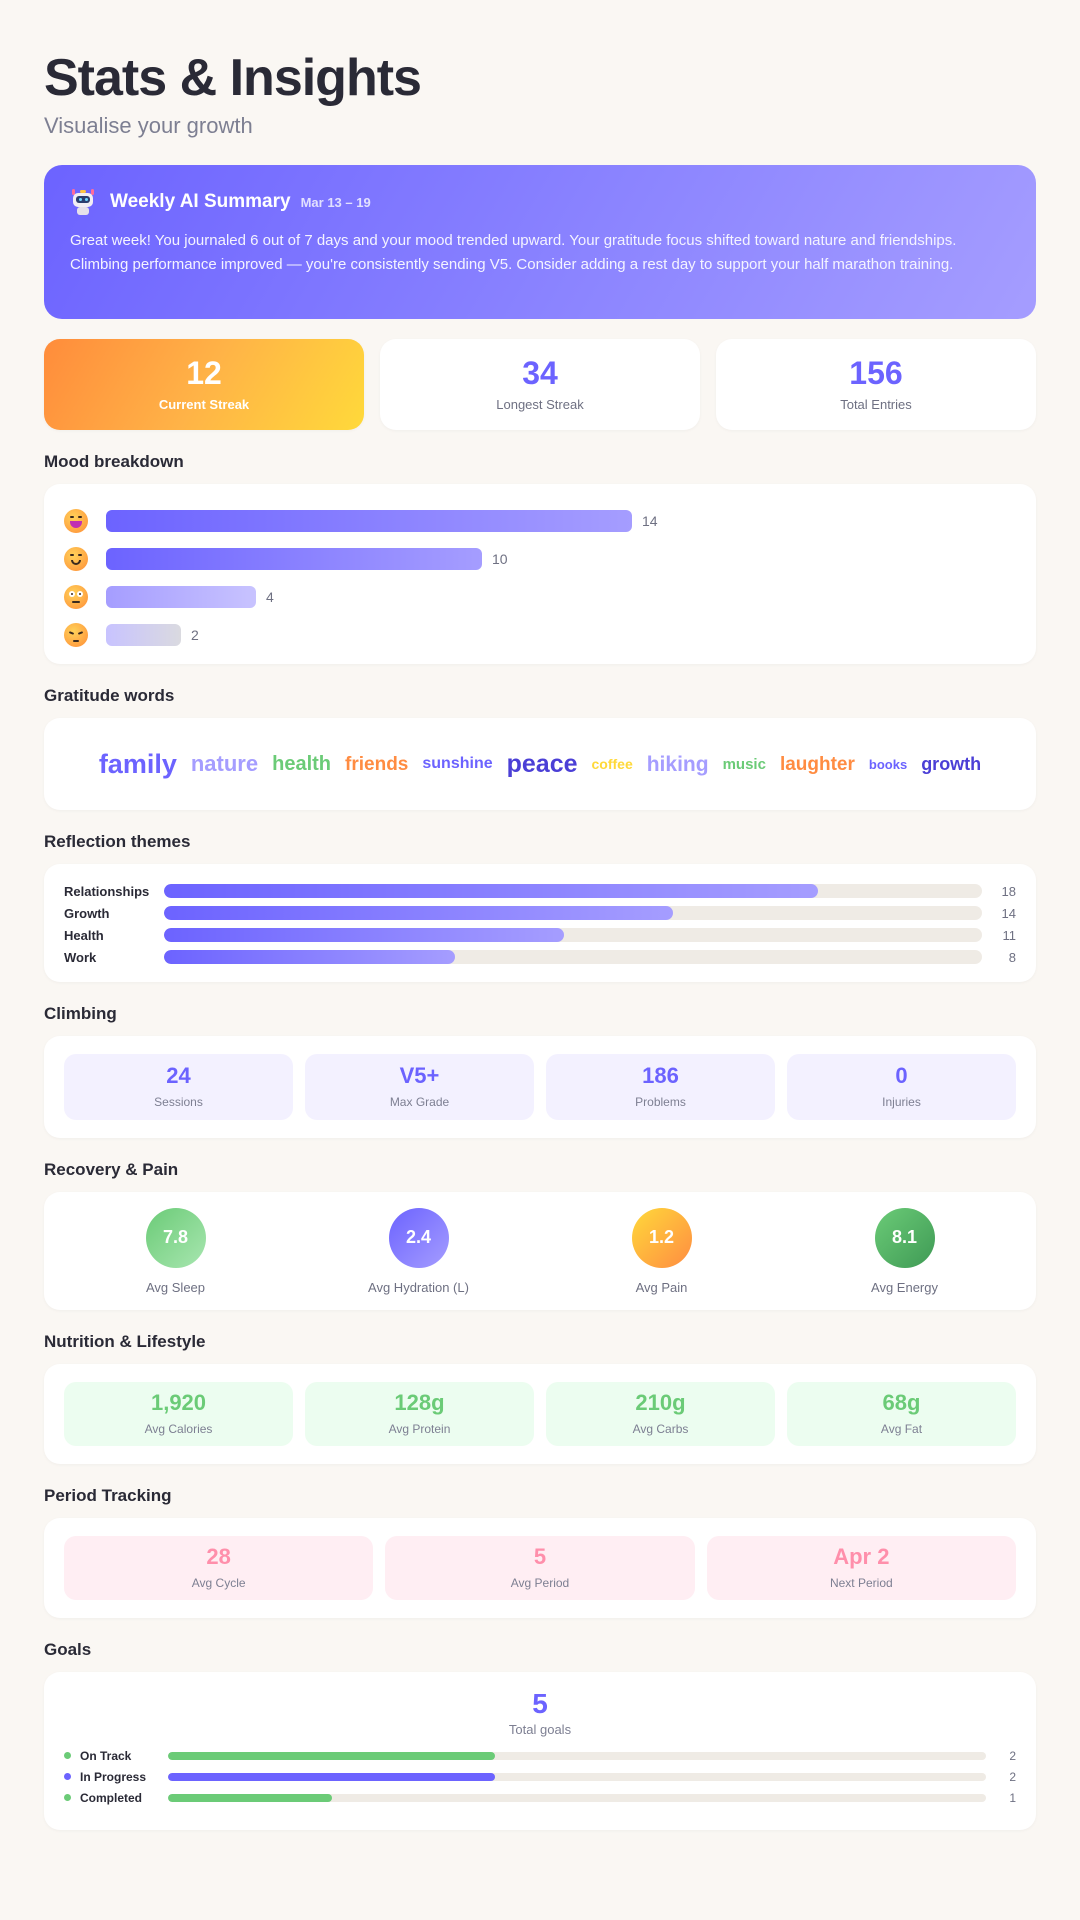 This screenshot has height=1920, width=1080. I want to click on stat-value: 186, so click(660, 1076).